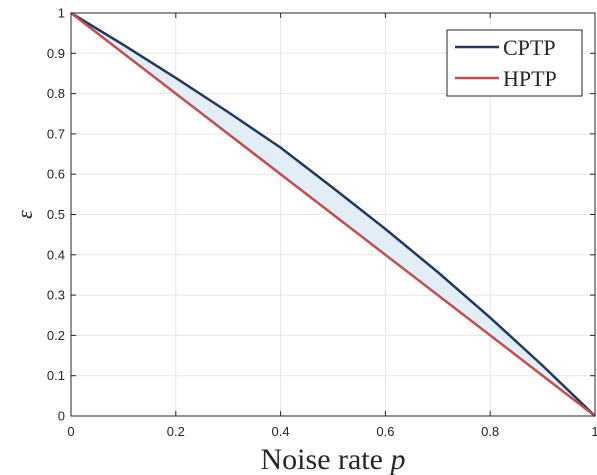 Image resolution: width=597 pixels, height=475 pixels. Describe the element at coordinates (594, 431) in the screenshot. I see `x-tick-label: 1` at that location.